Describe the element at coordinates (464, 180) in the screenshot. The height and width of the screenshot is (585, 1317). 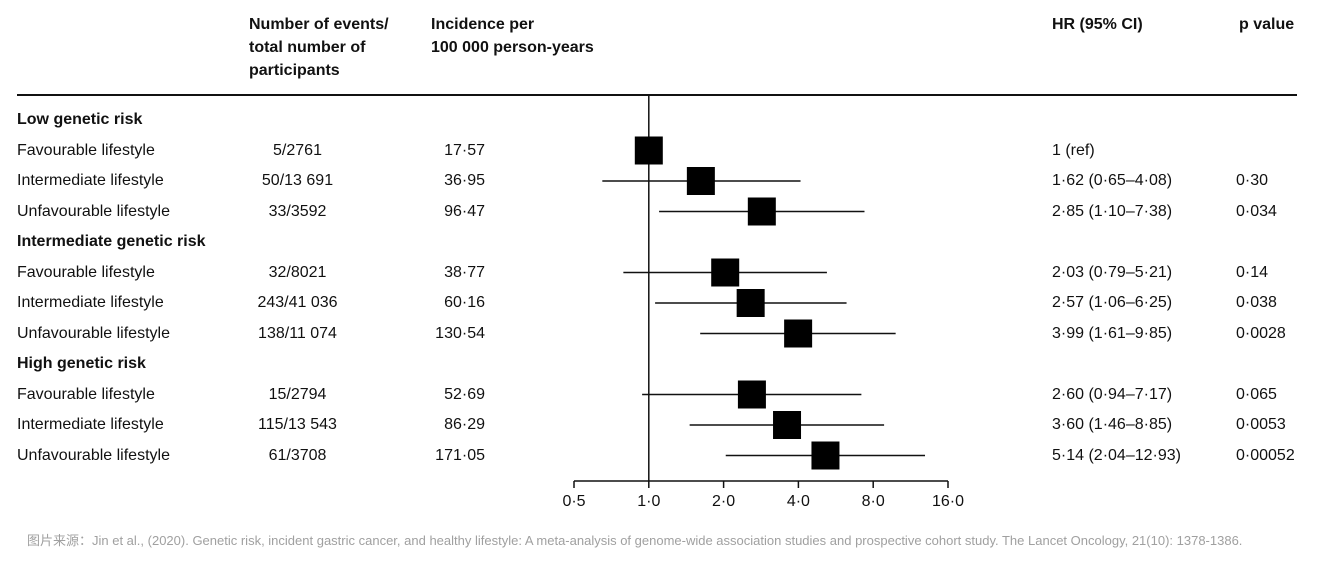
I see `incidence-cell: 36·95` at that location.